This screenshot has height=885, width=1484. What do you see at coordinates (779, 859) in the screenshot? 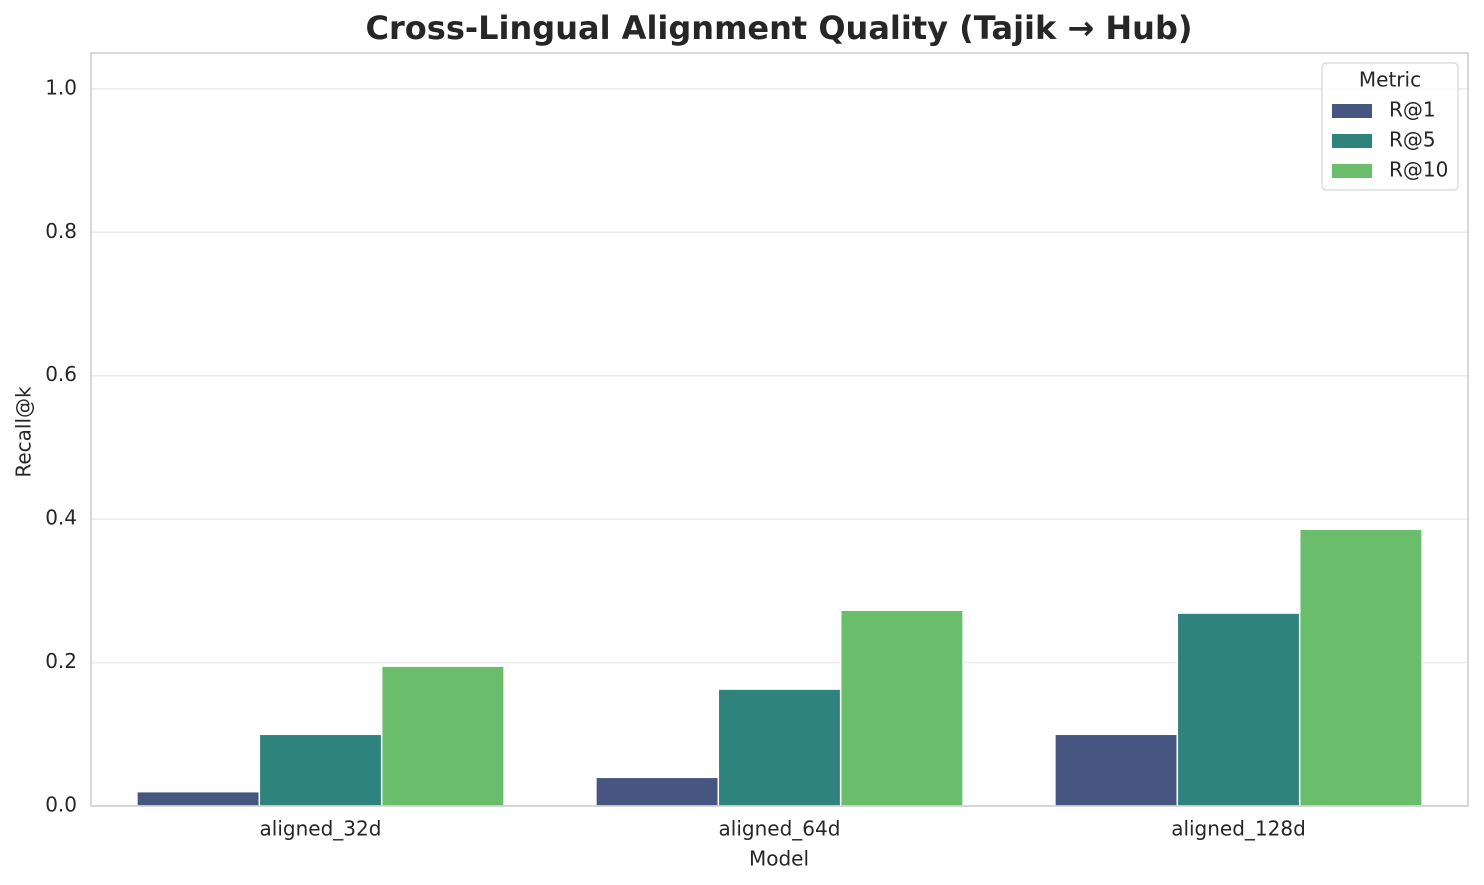
I see `x-axis-label: Model` at bounding box center [779, 859].